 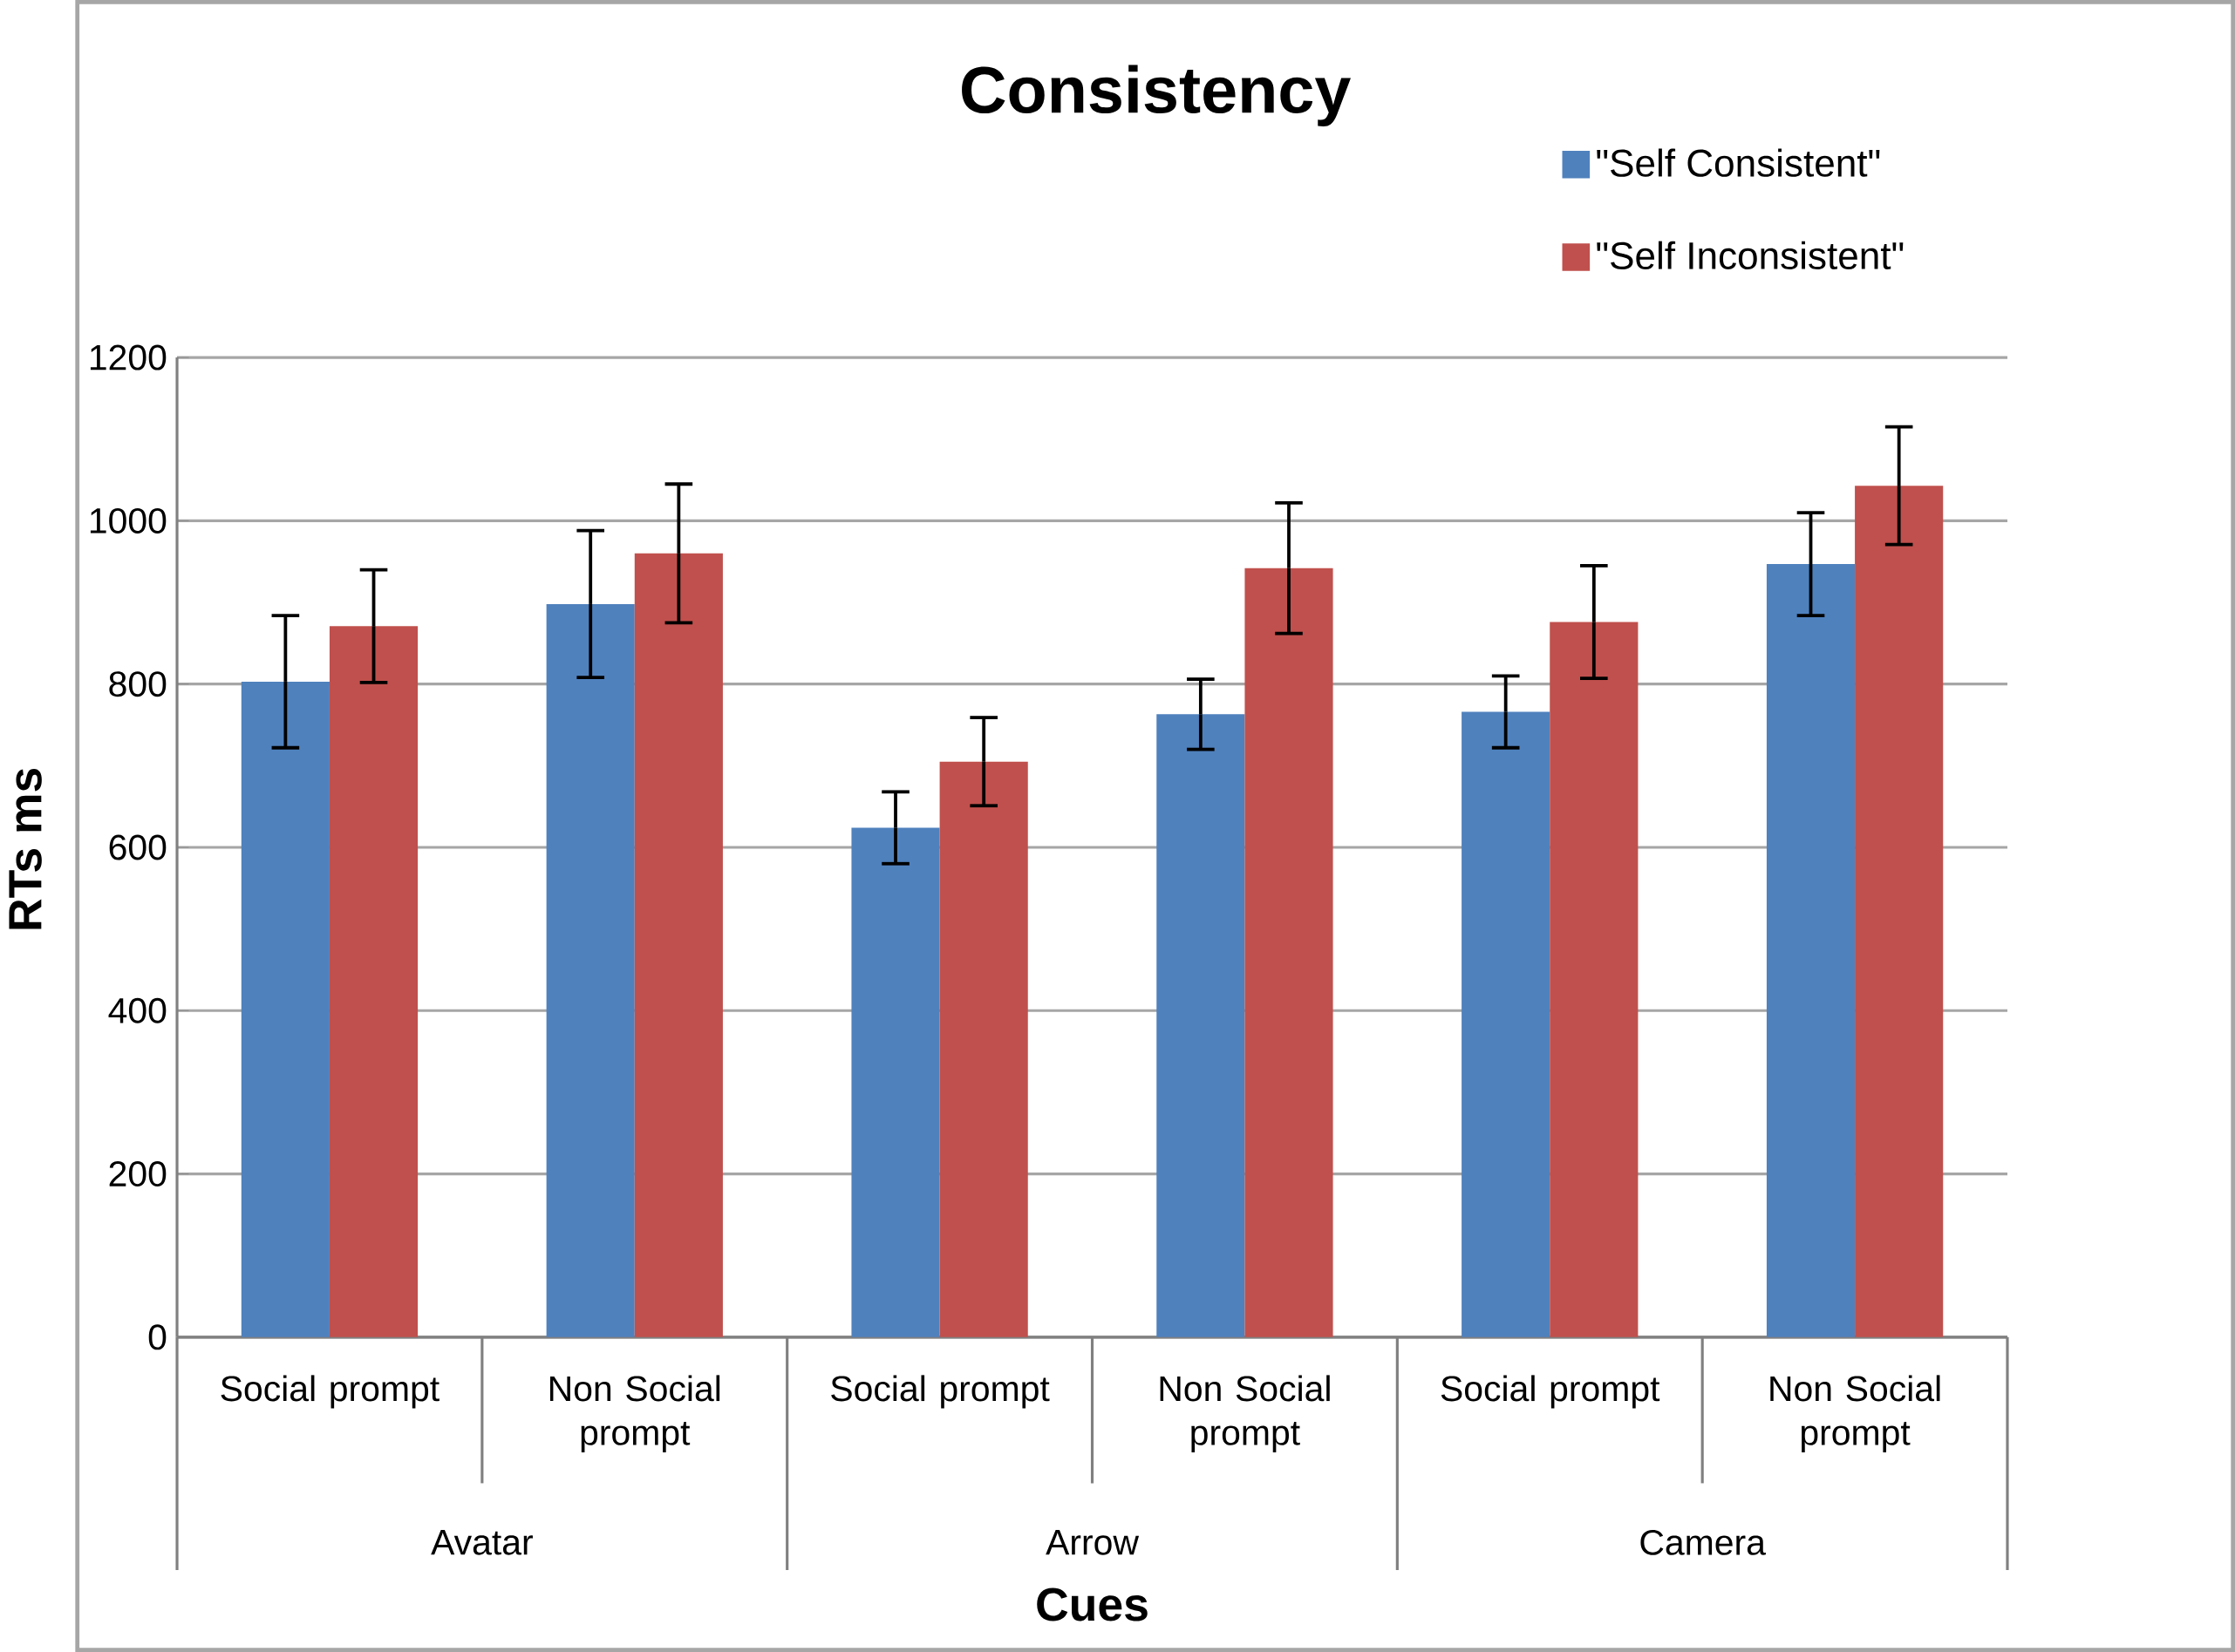 What do you see at coordinates (138, 1174) in the screenshot?
I see `y-tick-label: 200` at bounding box center [138, 1174].